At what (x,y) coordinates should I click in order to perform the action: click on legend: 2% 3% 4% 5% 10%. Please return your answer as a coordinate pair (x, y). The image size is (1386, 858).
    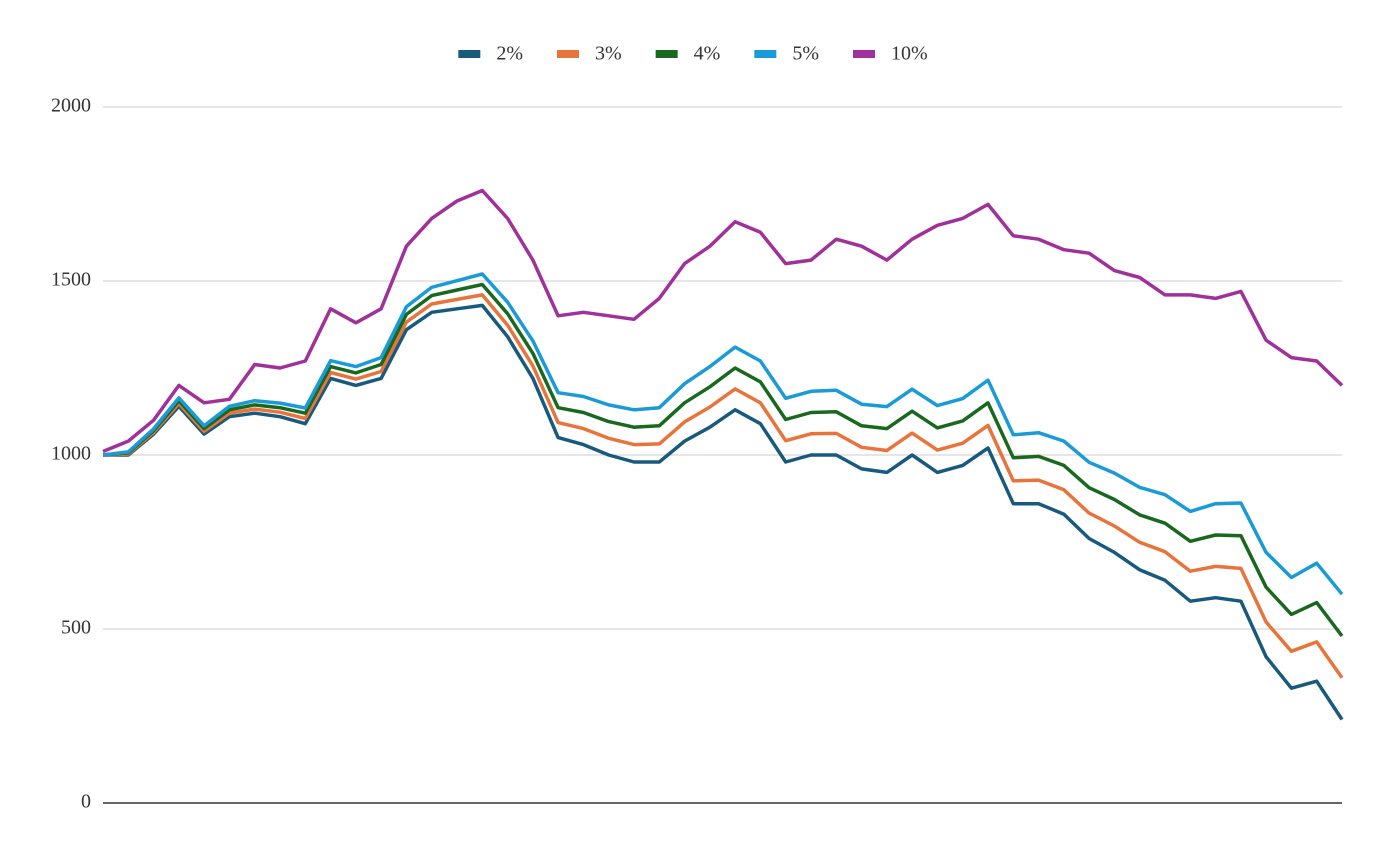
    Looking at the image, I should click on (693, 54).